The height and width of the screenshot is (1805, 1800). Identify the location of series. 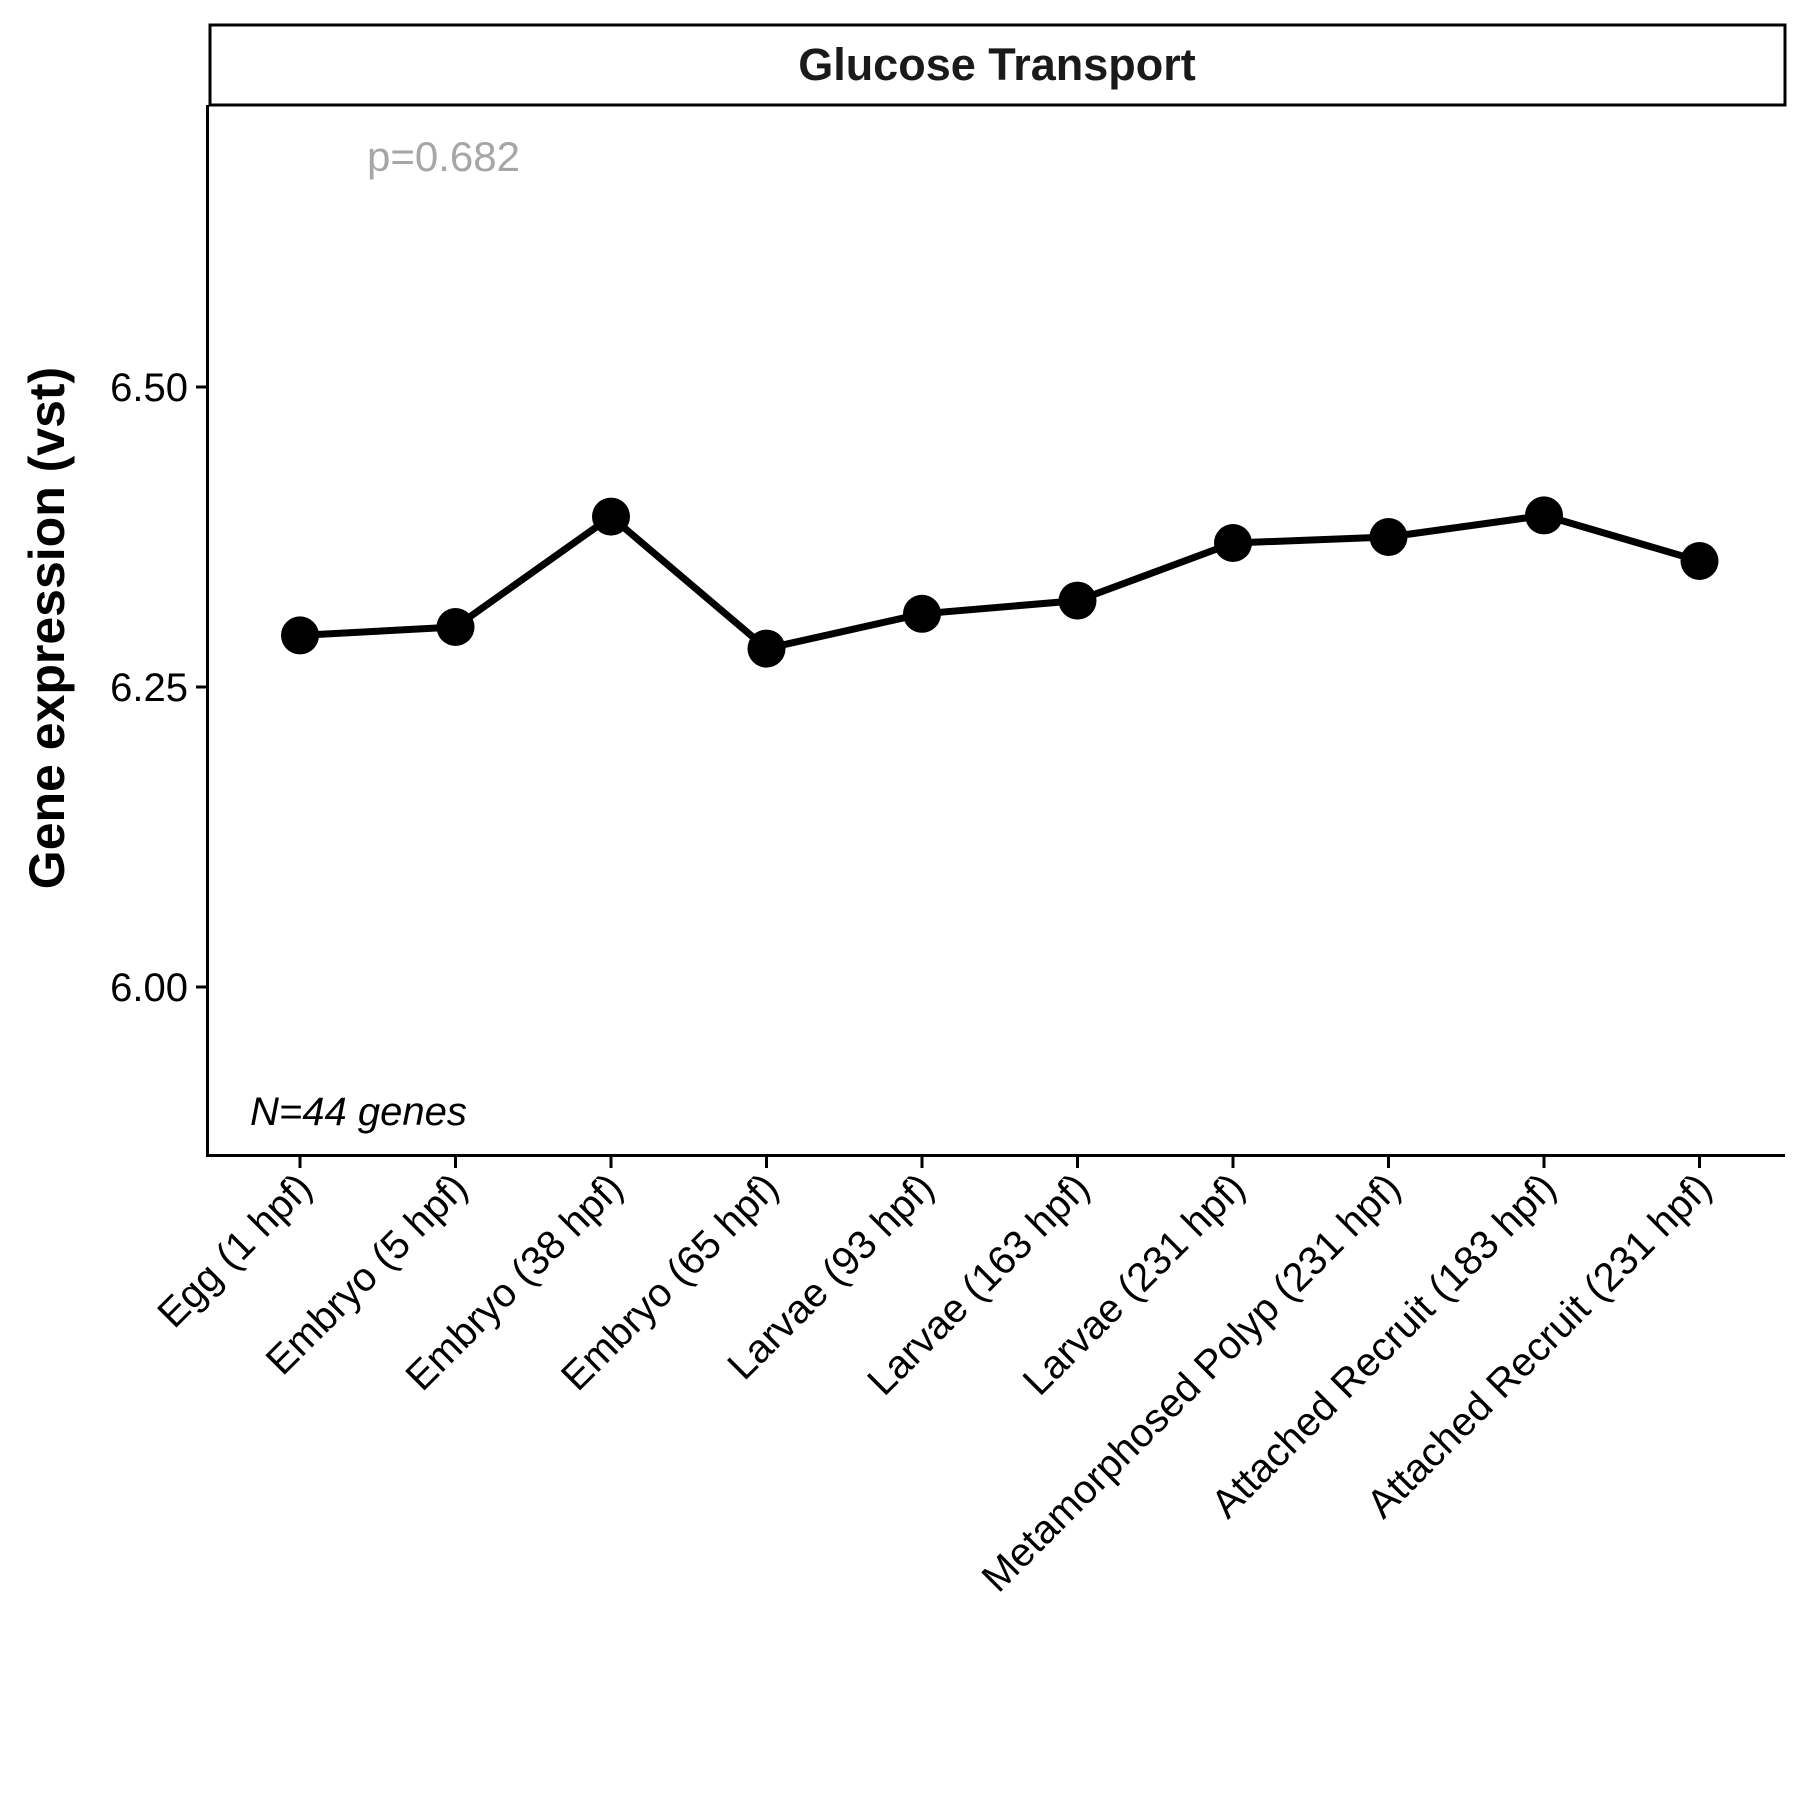
(1000, 582).